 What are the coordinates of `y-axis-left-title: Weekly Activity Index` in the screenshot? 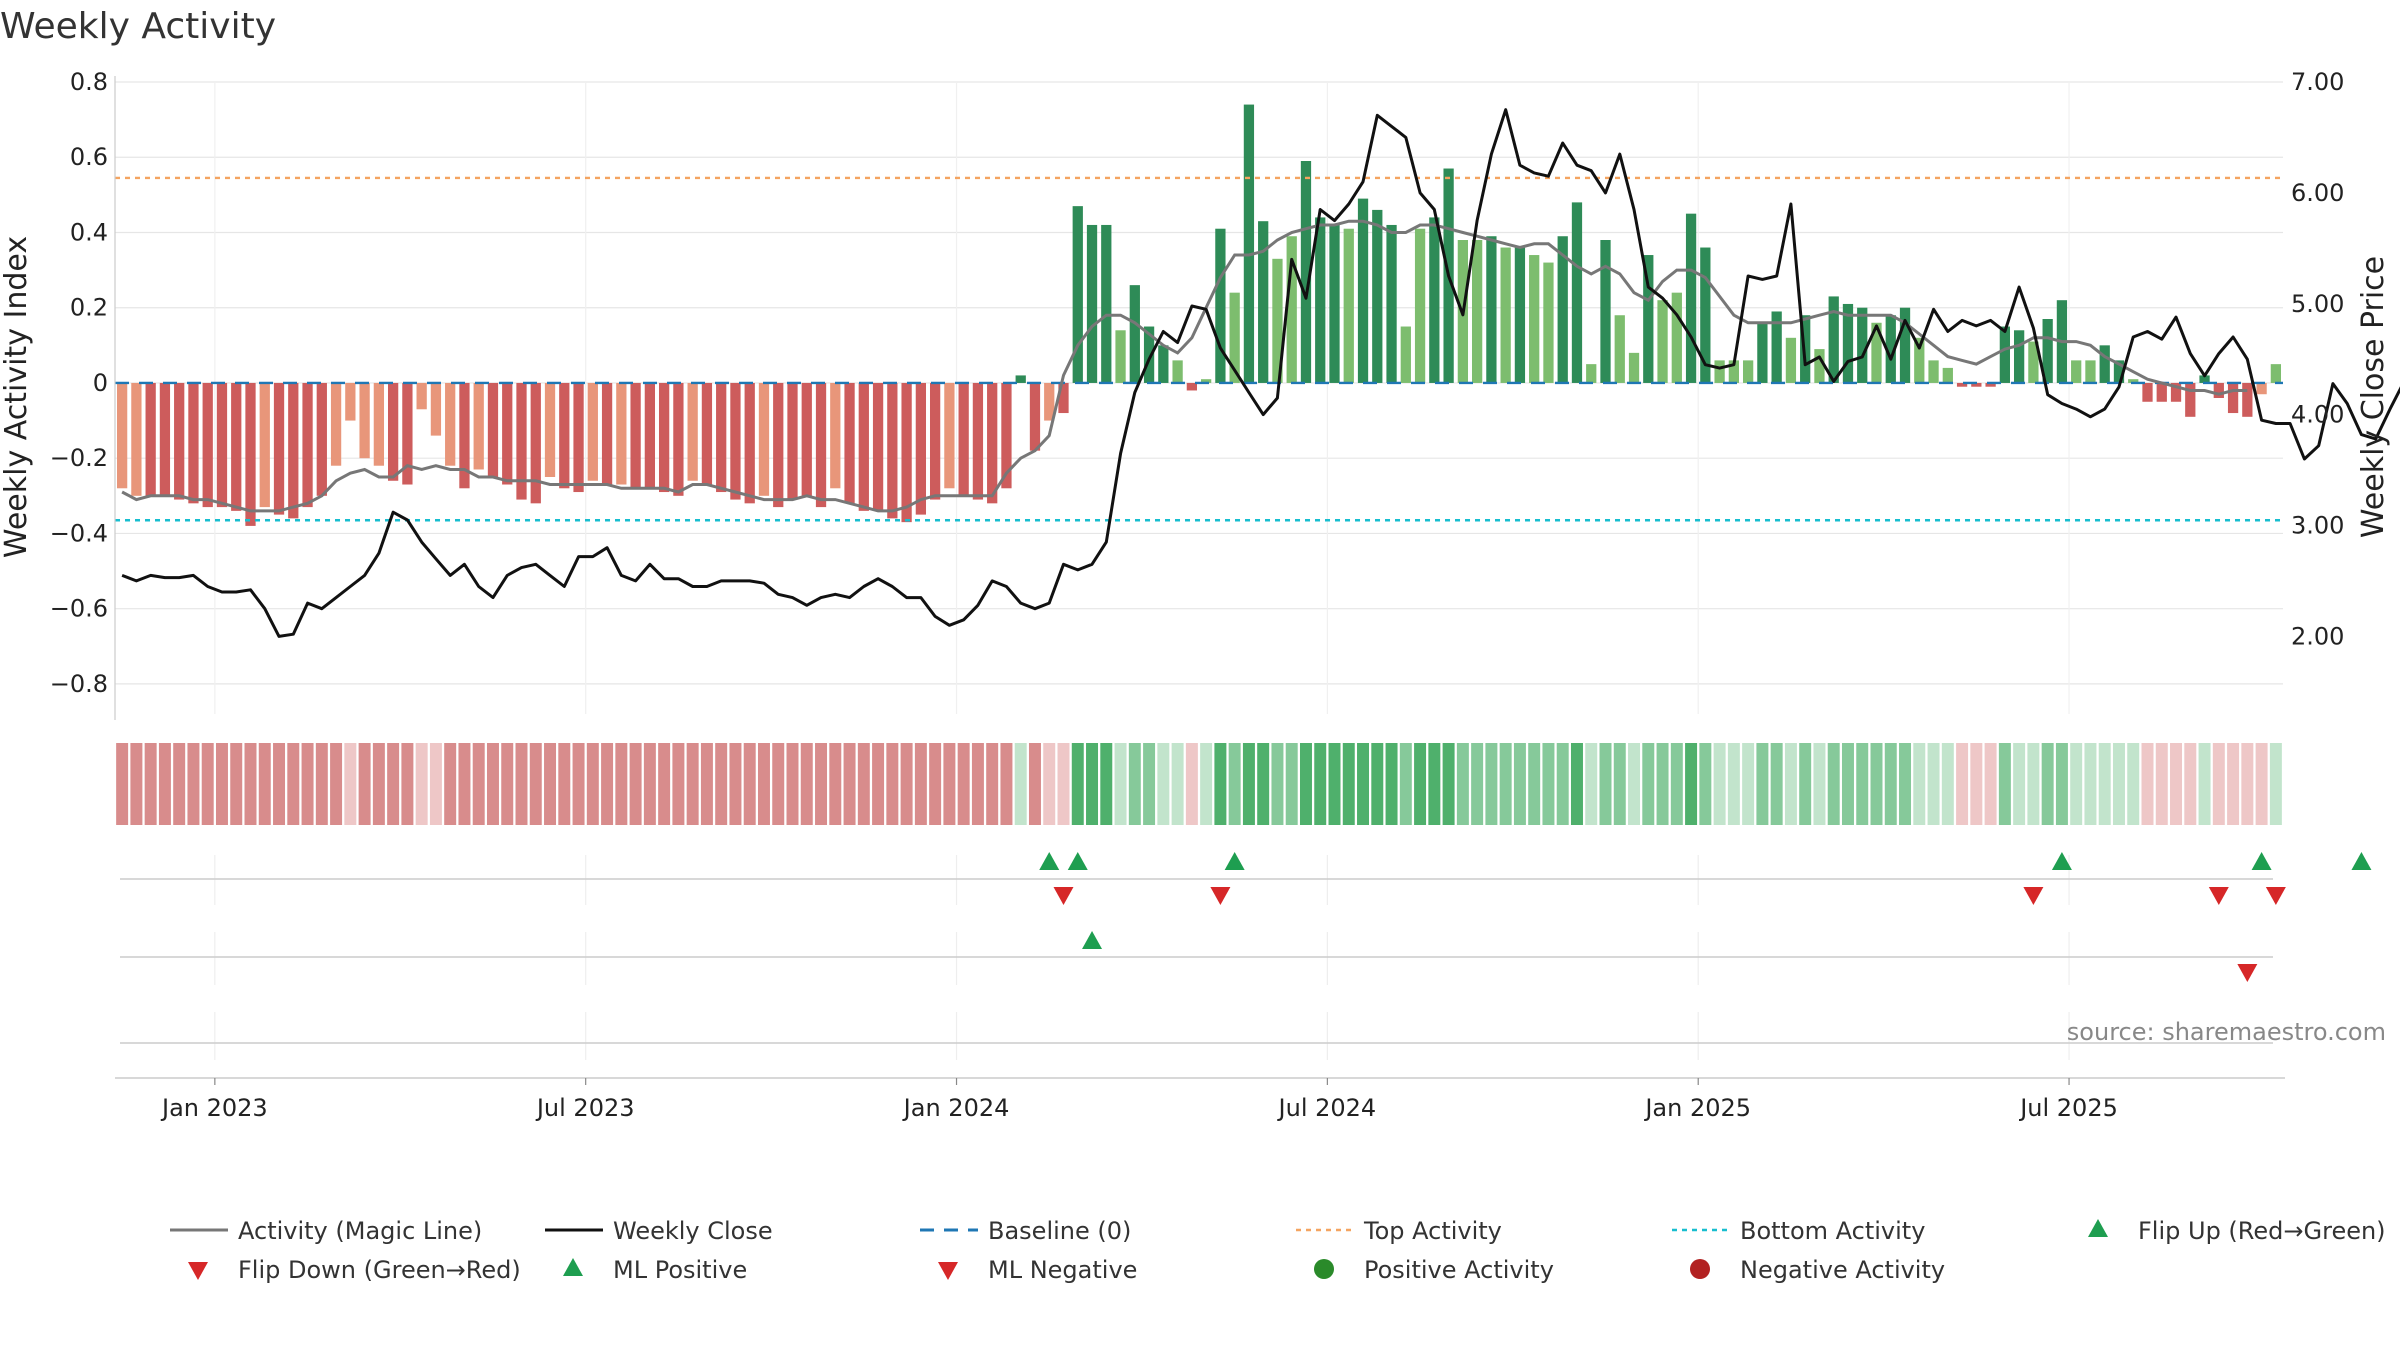 It's located at (17, 397).